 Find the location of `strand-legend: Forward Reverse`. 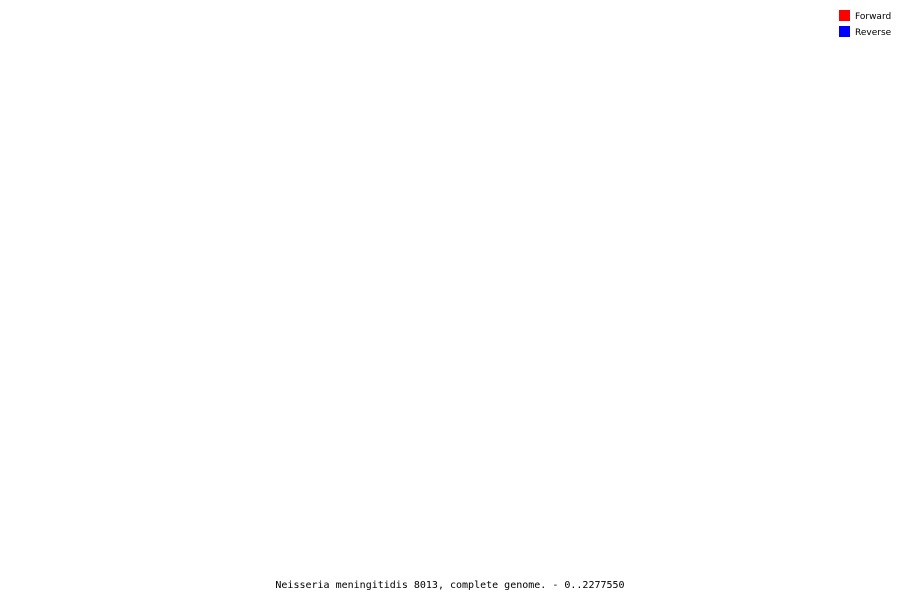

strand-legend: Forward Reverse is located at coordinates (865, 24).